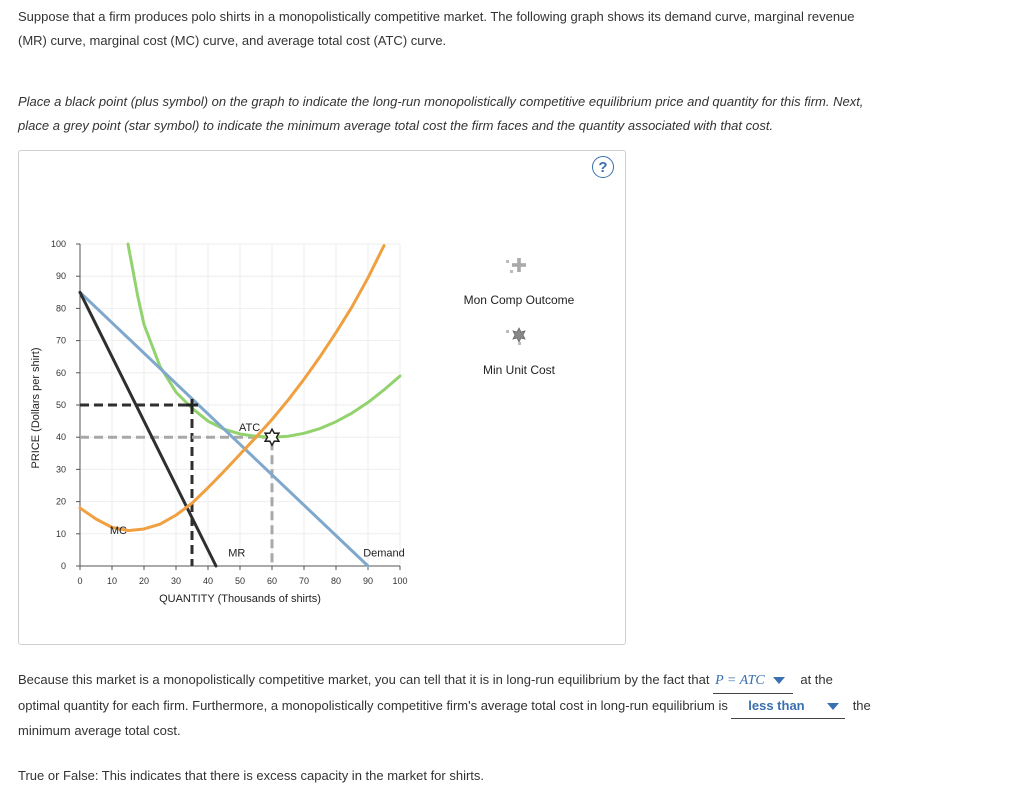 The image size is (1024, 800). What do you see at coordinates (61, 373) in the screenshot?
I see `y-tick-label: 60` at bounding box center [61, 373].